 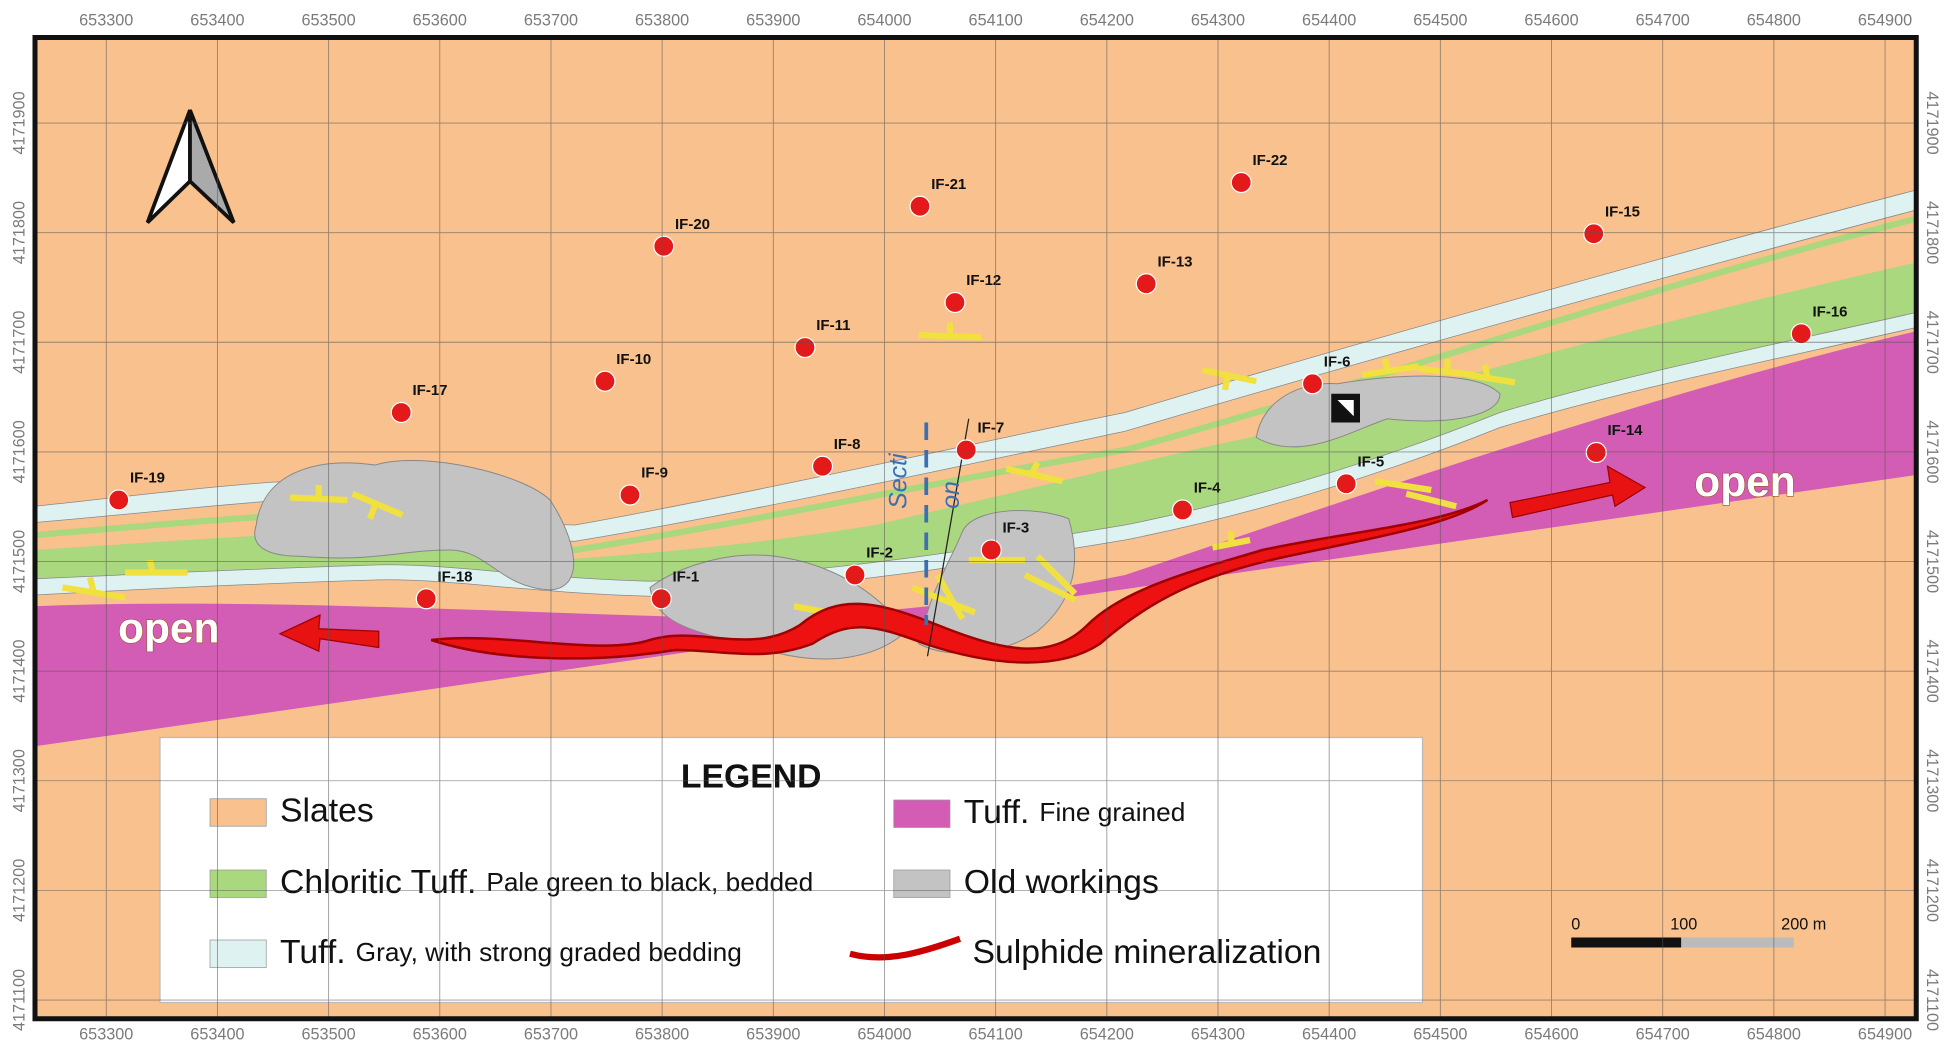 I want to click on drill-hole-label: IF-8, so click(x=847, y=444).